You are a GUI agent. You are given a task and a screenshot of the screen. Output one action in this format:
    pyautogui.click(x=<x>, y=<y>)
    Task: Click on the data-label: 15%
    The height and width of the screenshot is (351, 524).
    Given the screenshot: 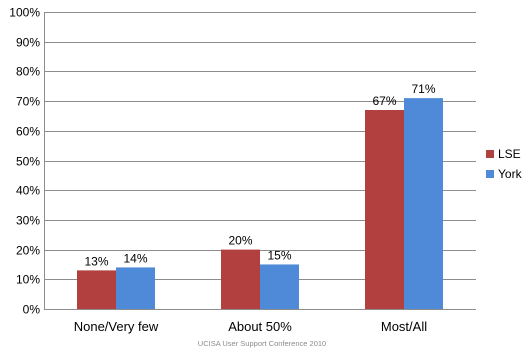 What is the action you would take?
    pyautogui.click(x=279, y=255)
    